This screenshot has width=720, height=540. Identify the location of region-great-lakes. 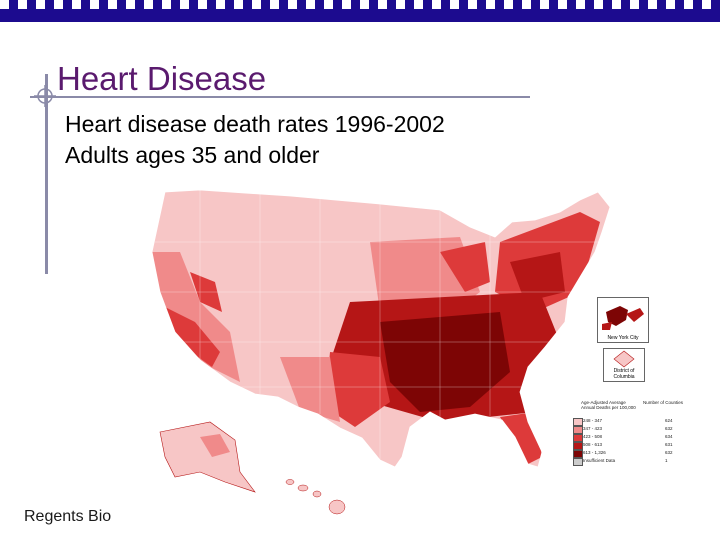
(465, 267).